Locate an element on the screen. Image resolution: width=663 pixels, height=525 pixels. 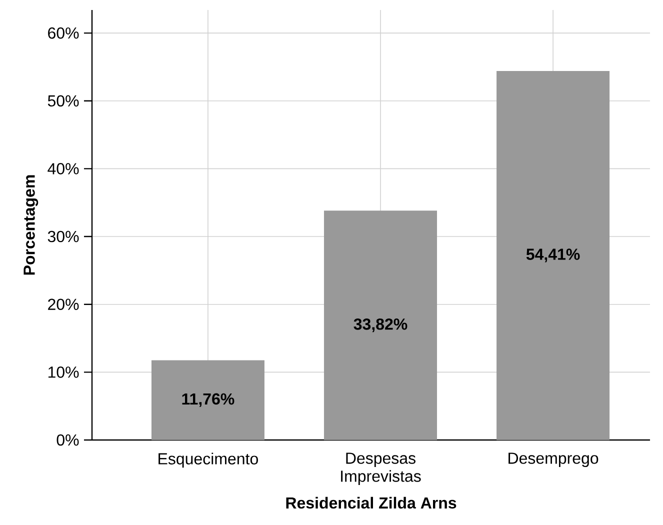
data-label: 11,76% is located at coordinates (208, 400).